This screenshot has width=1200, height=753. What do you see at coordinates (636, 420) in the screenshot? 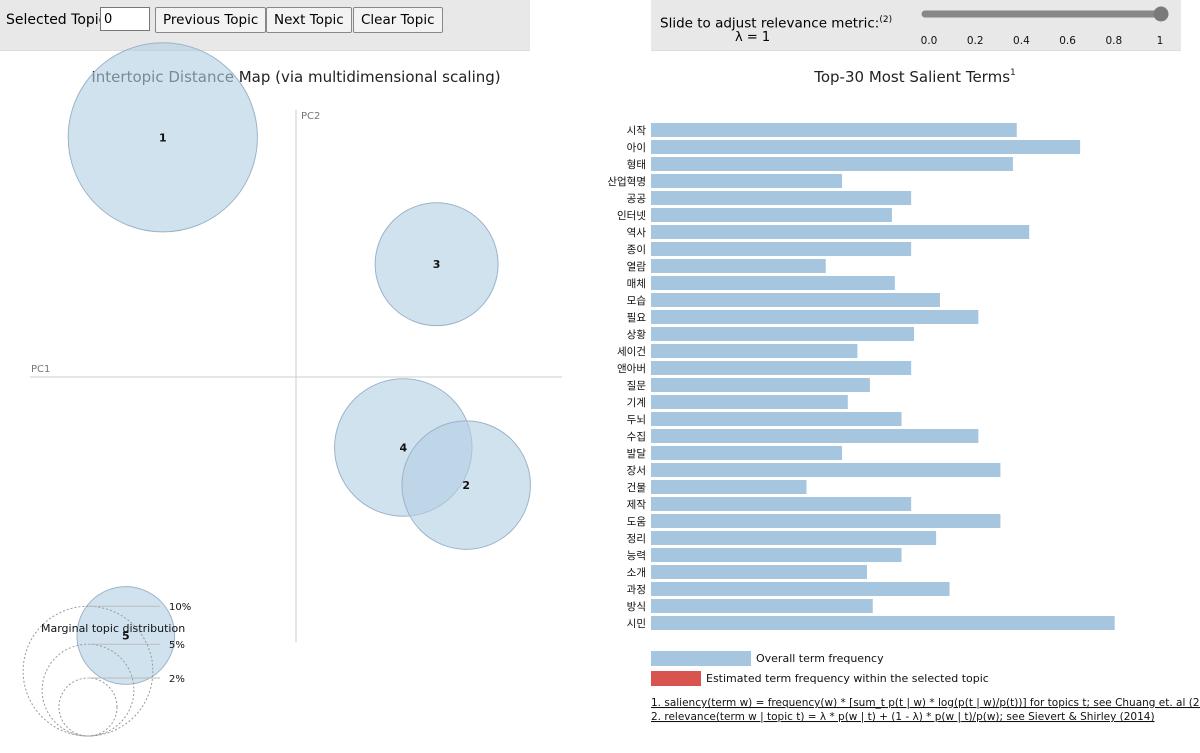
I see `term-label: 두뇌` at bounding box center [636, 420].